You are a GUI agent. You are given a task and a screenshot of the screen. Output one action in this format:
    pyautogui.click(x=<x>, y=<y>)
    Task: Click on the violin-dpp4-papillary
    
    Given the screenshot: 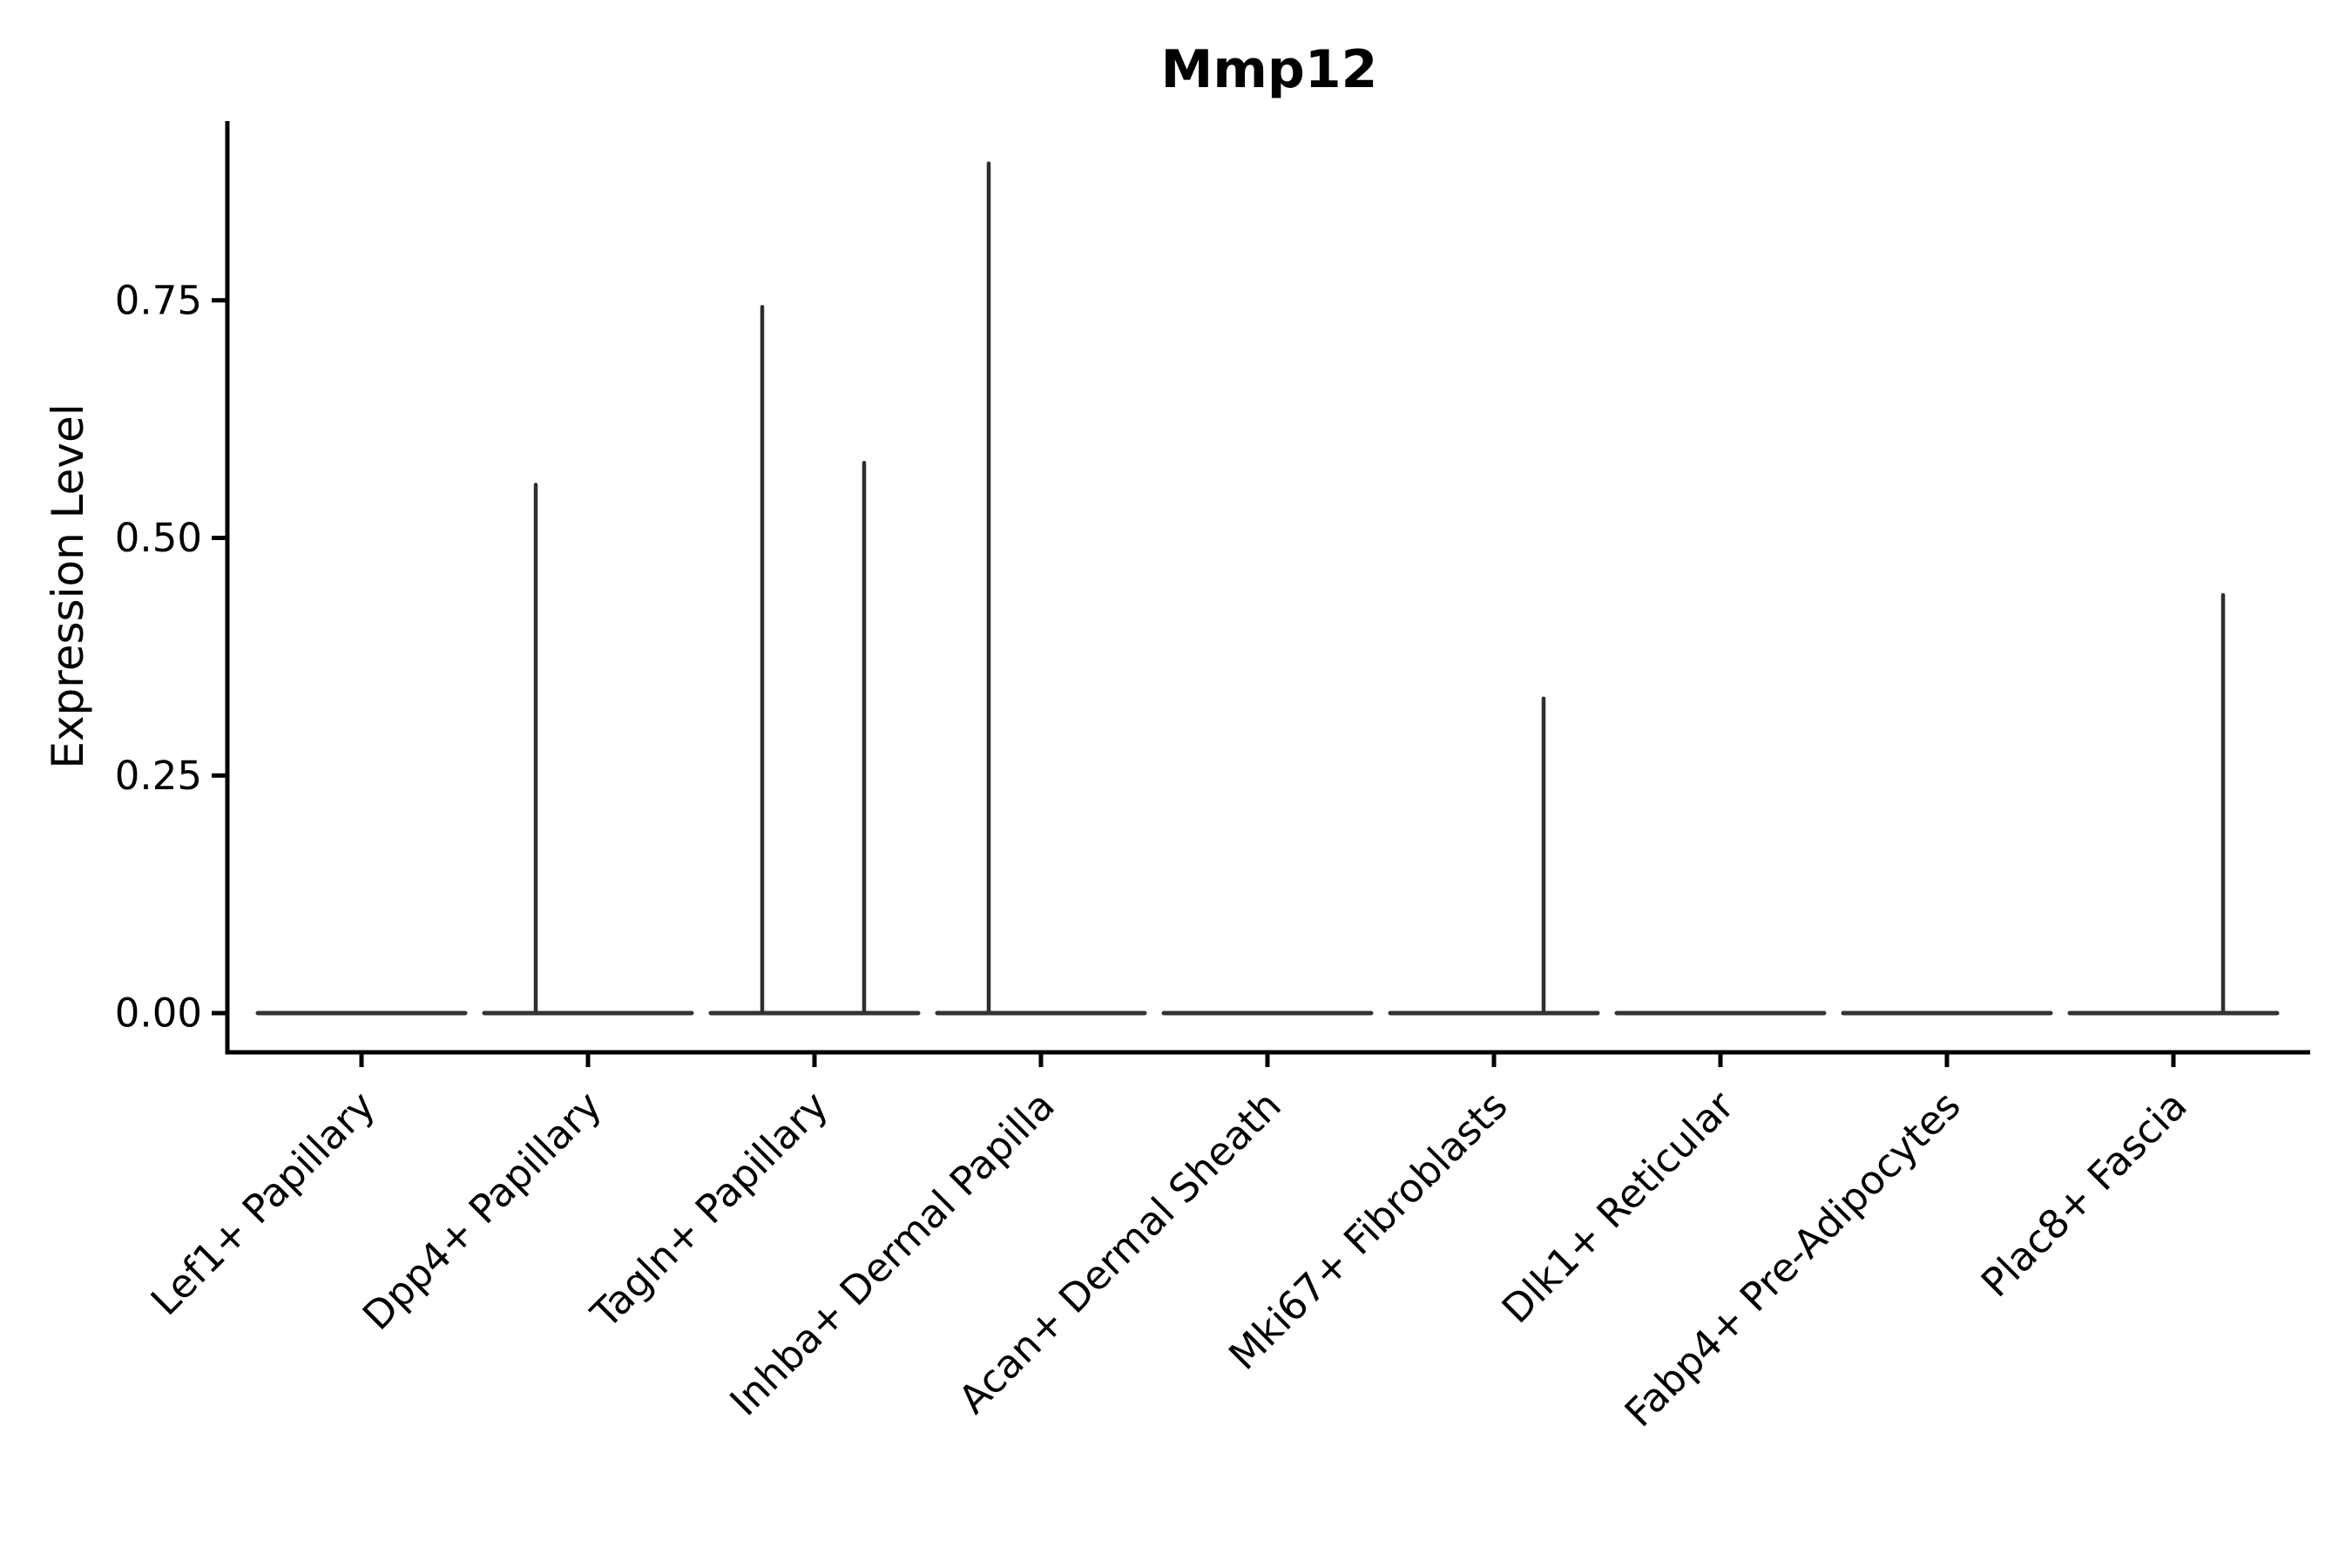 What is the action you would take?
    pyautogui.click(x=588, y=749)
    